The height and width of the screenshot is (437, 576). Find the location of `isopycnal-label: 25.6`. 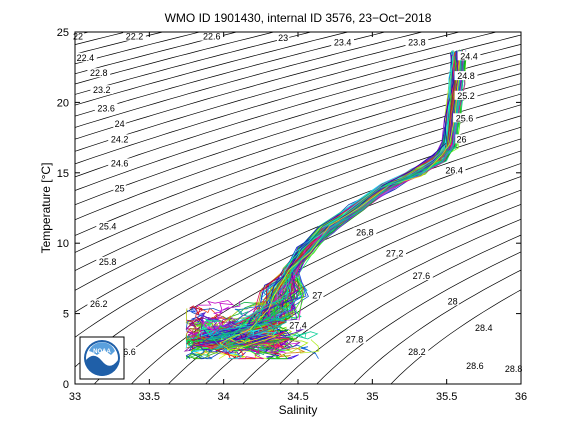

isopycnal-label: 25.6 is located at coordinates (465, 118).